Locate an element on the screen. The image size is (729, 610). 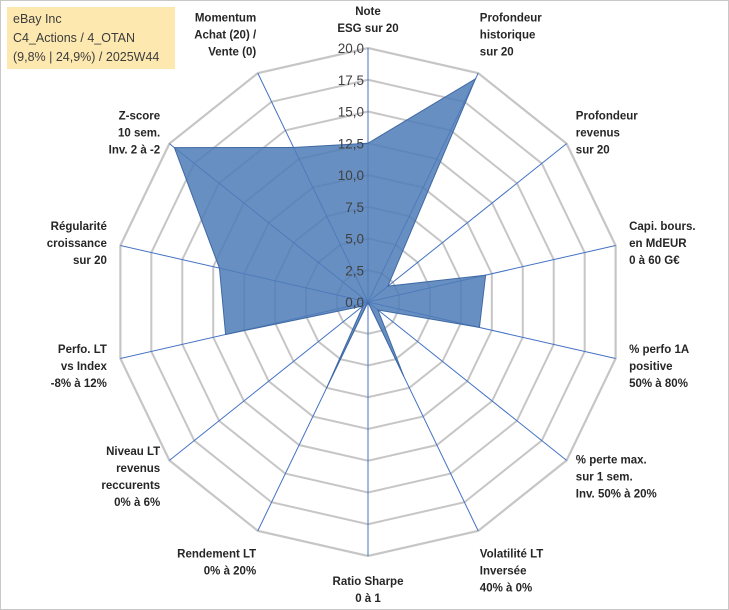
axis-label-line: vs Index is located at coordinates (84, 367).